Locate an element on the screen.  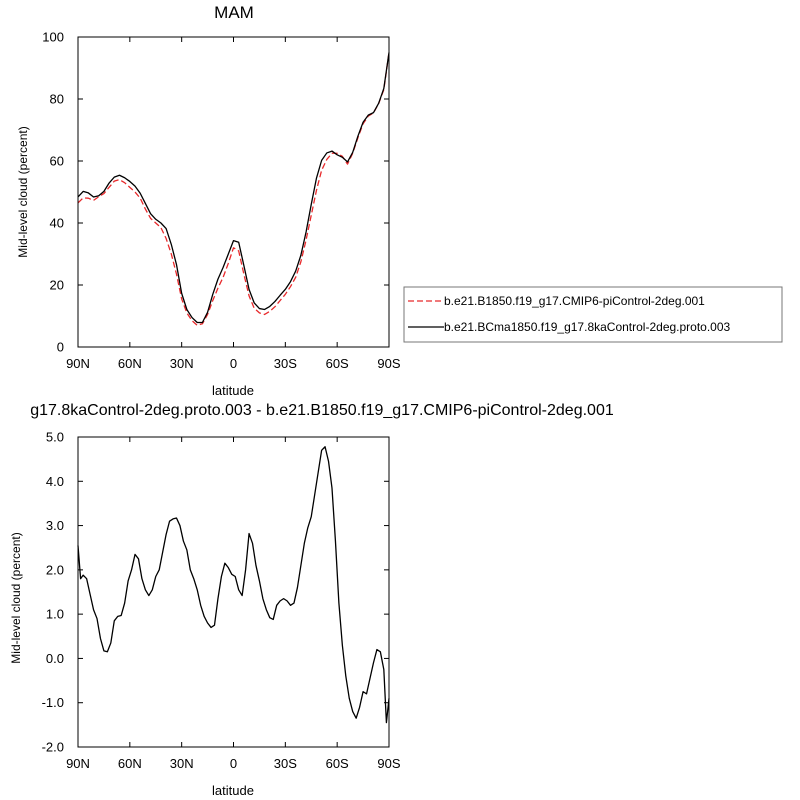
top-series-line-b is located at coordinates (233, 188).